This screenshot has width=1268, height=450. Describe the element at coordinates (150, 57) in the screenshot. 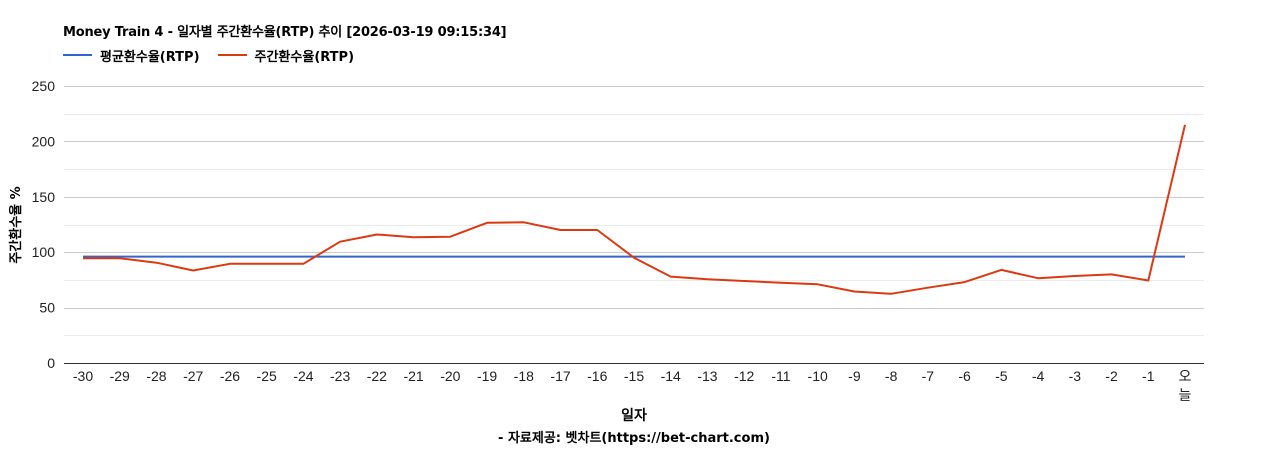

I see `legend-label: 평균환수율(RTP)` at that location.